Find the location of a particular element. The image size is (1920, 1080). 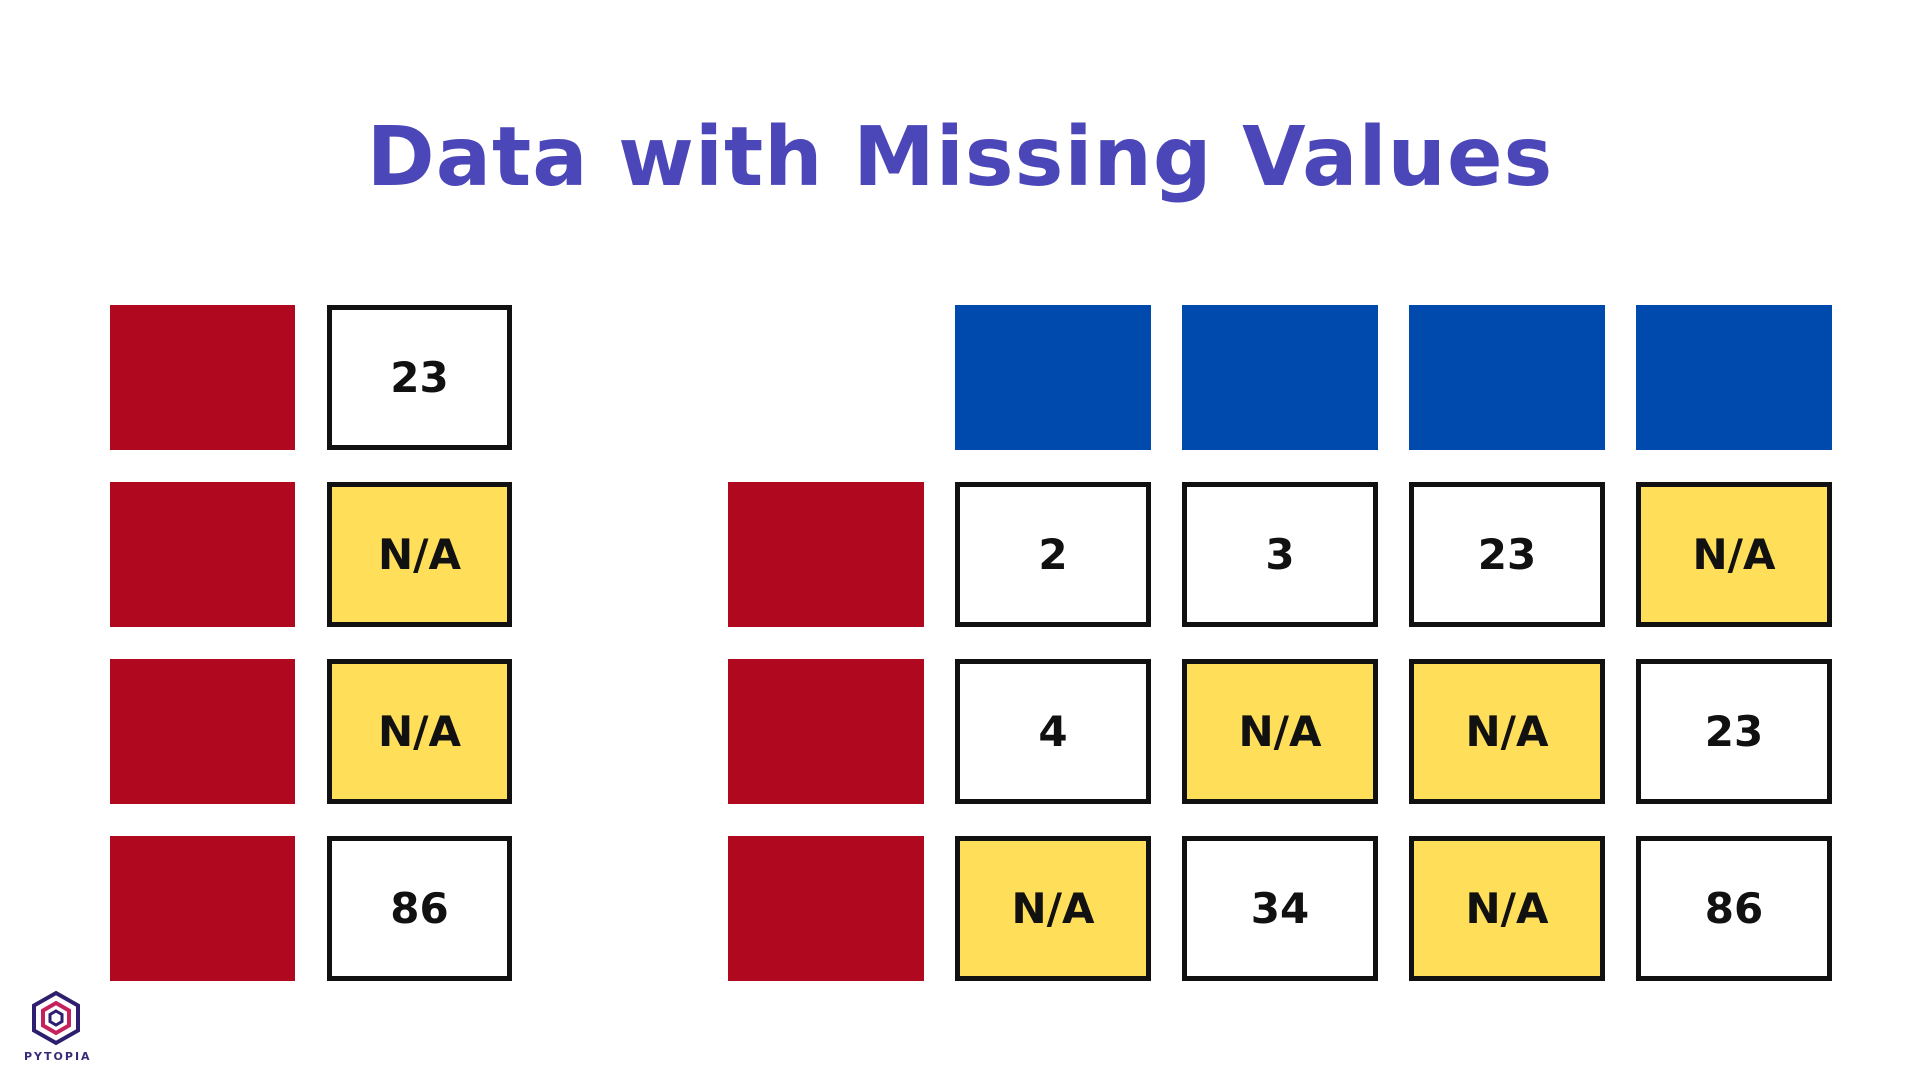

value-cell: 2 is located at coordinates (1053, 554).